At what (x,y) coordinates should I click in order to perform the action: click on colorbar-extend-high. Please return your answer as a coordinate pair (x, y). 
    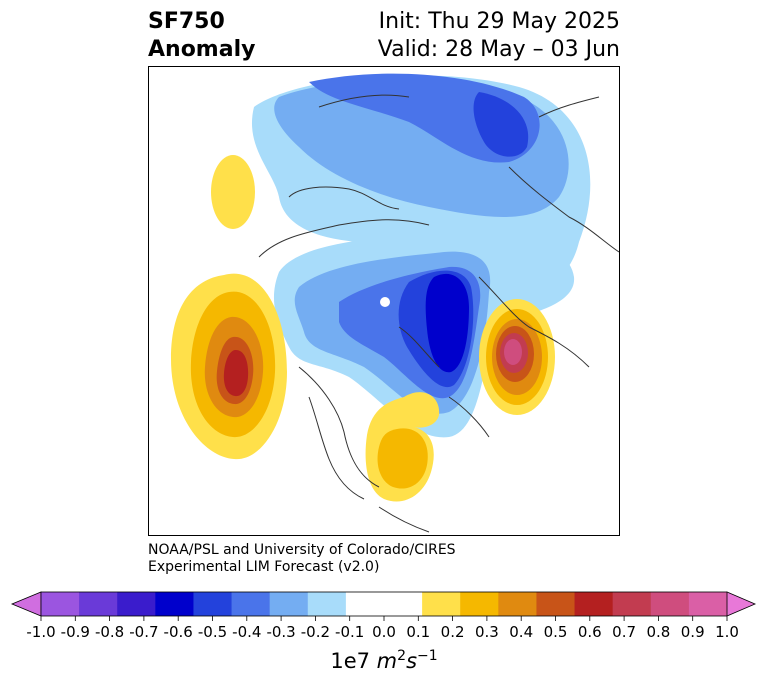
    Looking at the image, I should click on (741, 604).